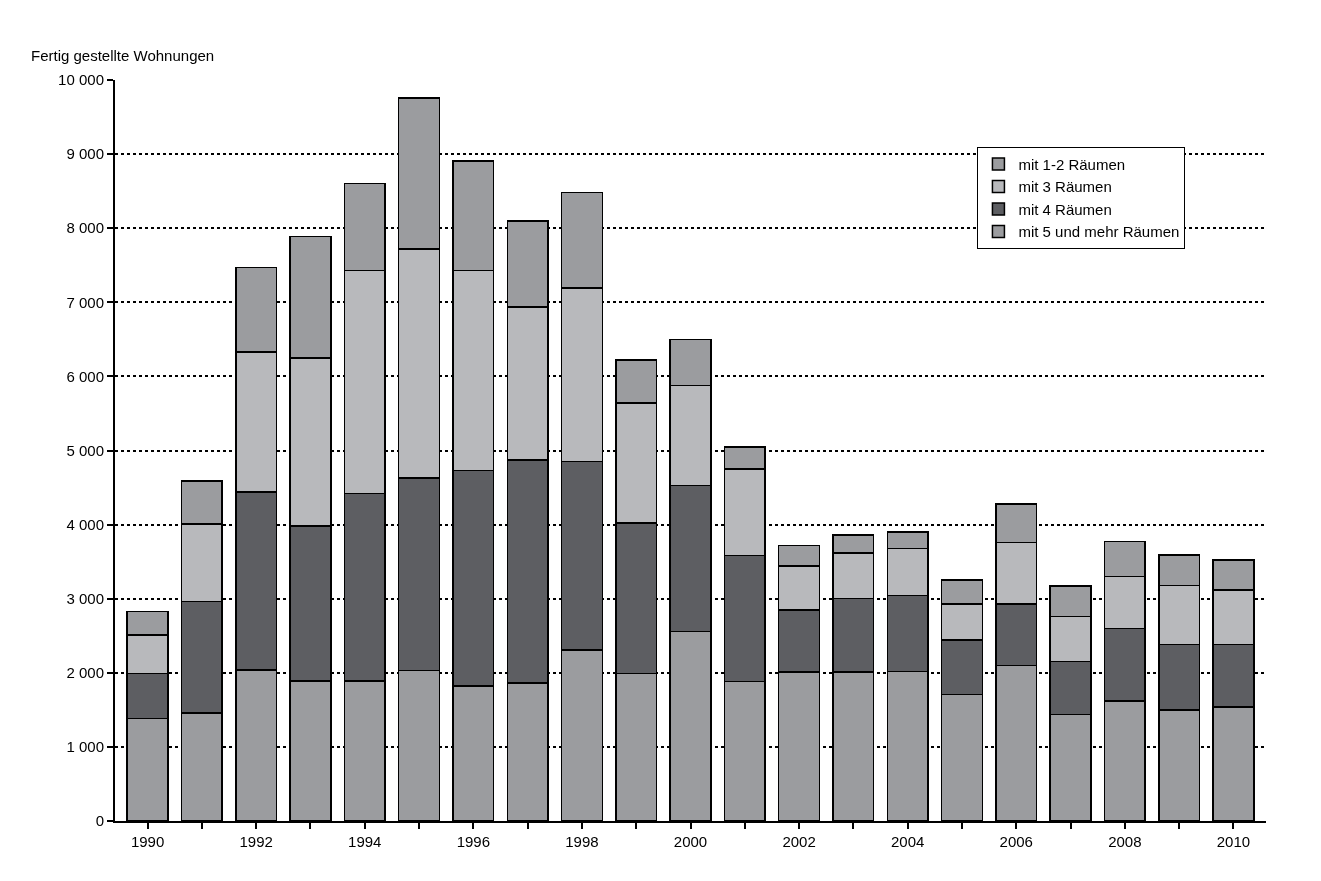  Describe the element at coordinates (85, 598) in the screenshot. I see `y-tick-label: 3 000` at that location.